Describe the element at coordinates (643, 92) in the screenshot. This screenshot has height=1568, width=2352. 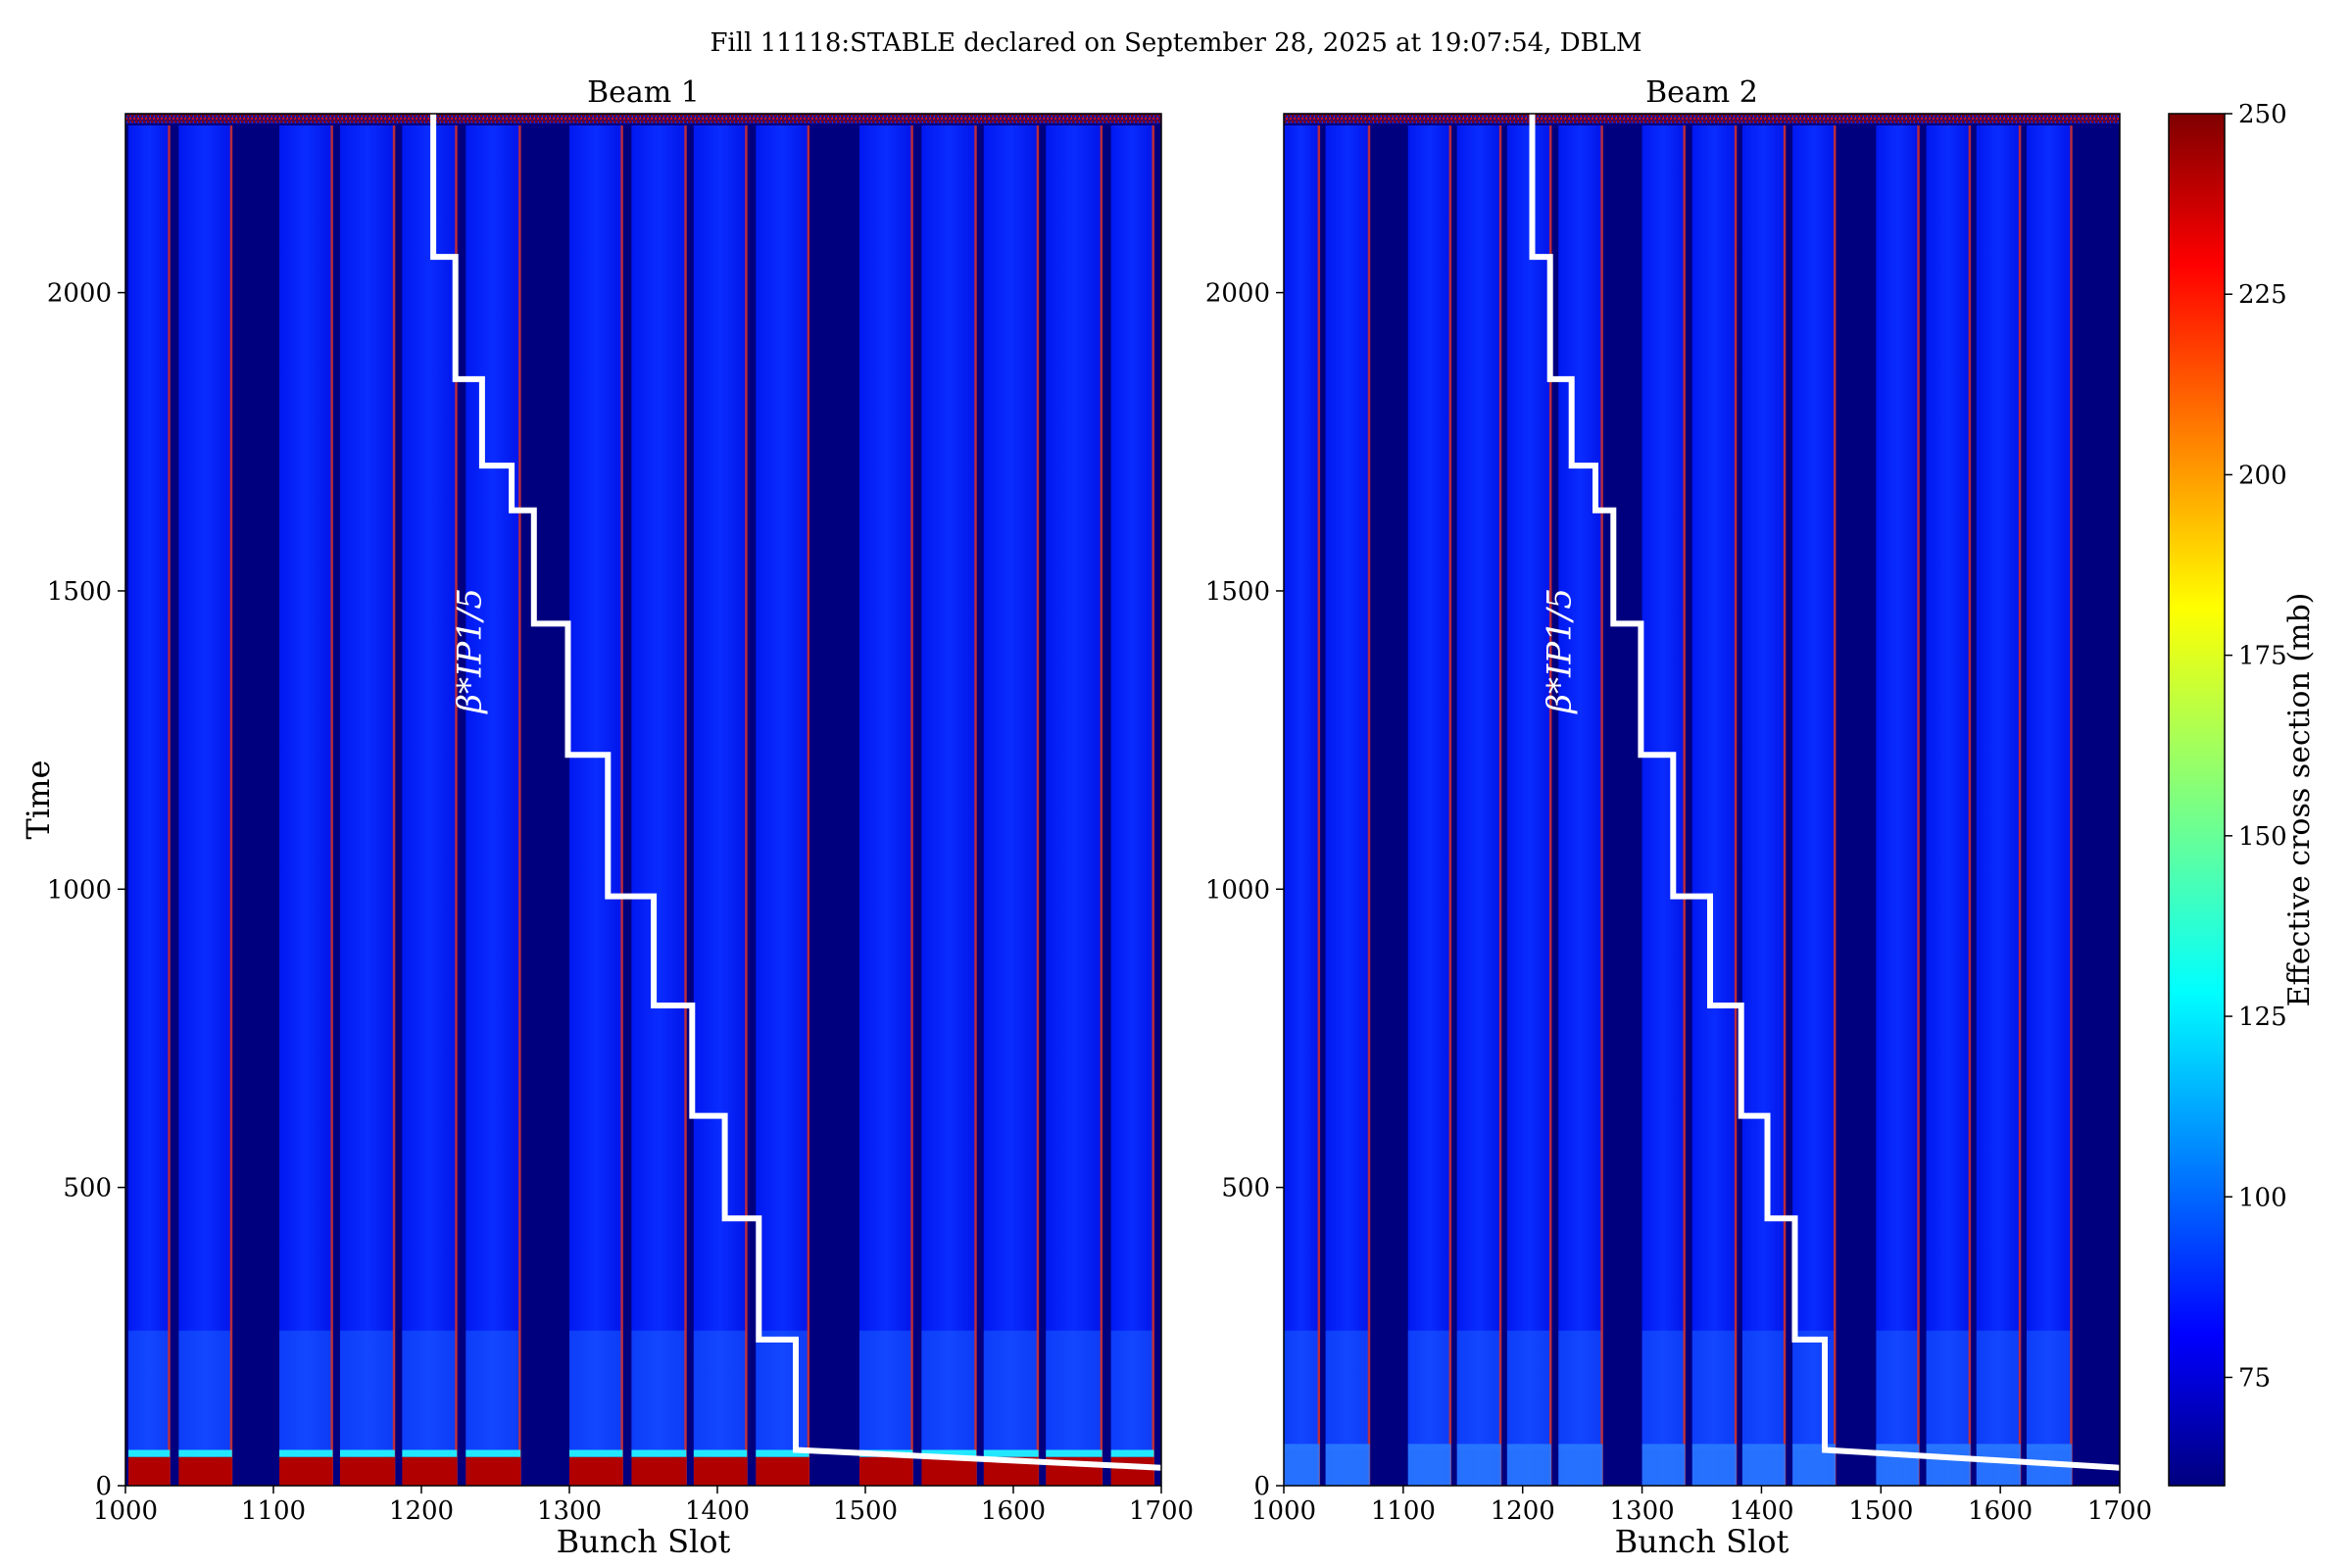
I see `panel-title: Beam 1` at that location.